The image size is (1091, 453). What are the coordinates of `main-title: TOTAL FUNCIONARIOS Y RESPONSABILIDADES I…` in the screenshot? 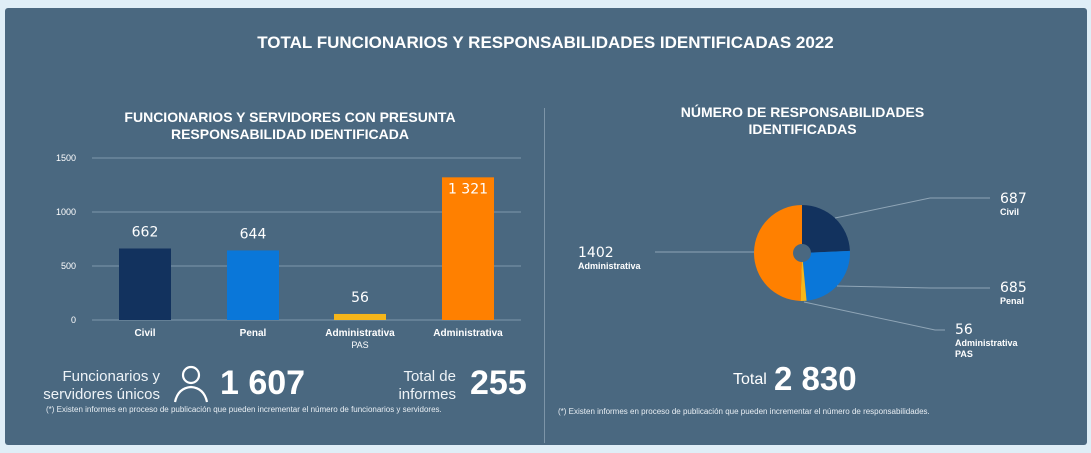 It's located at (545, 42).